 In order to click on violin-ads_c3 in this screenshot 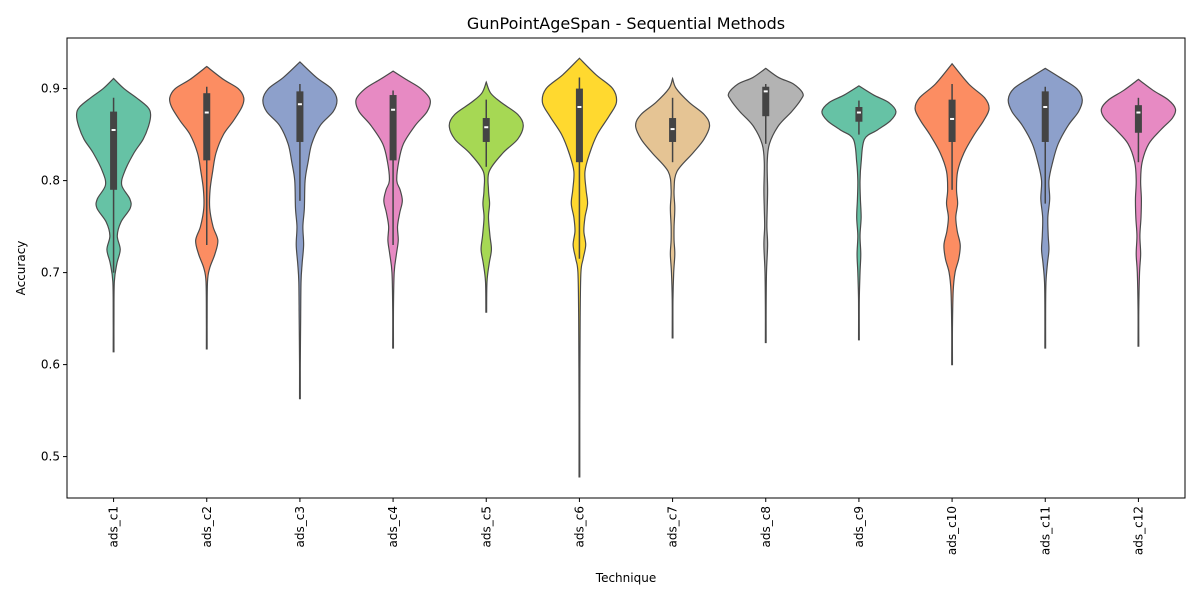, I will do `click(300, 230)`.